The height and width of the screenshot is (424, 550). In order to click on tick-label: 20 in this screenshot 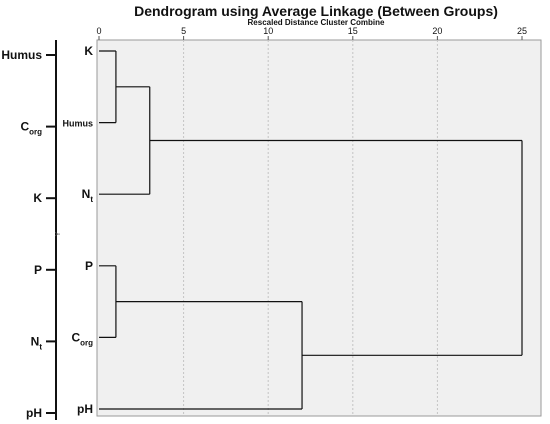, I will do `click(437, 31)`.